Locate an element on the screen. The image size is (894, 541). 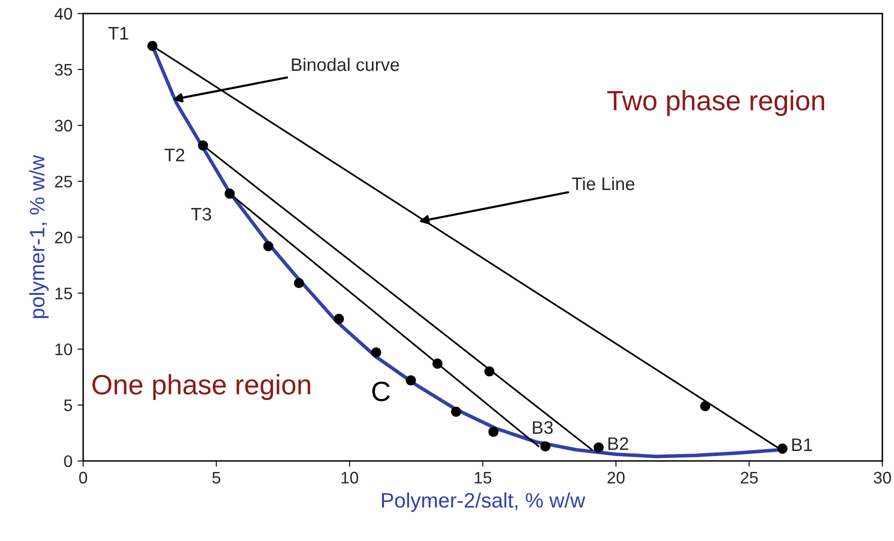
x-tick-label: 15 is located at coordinates (483, 478).